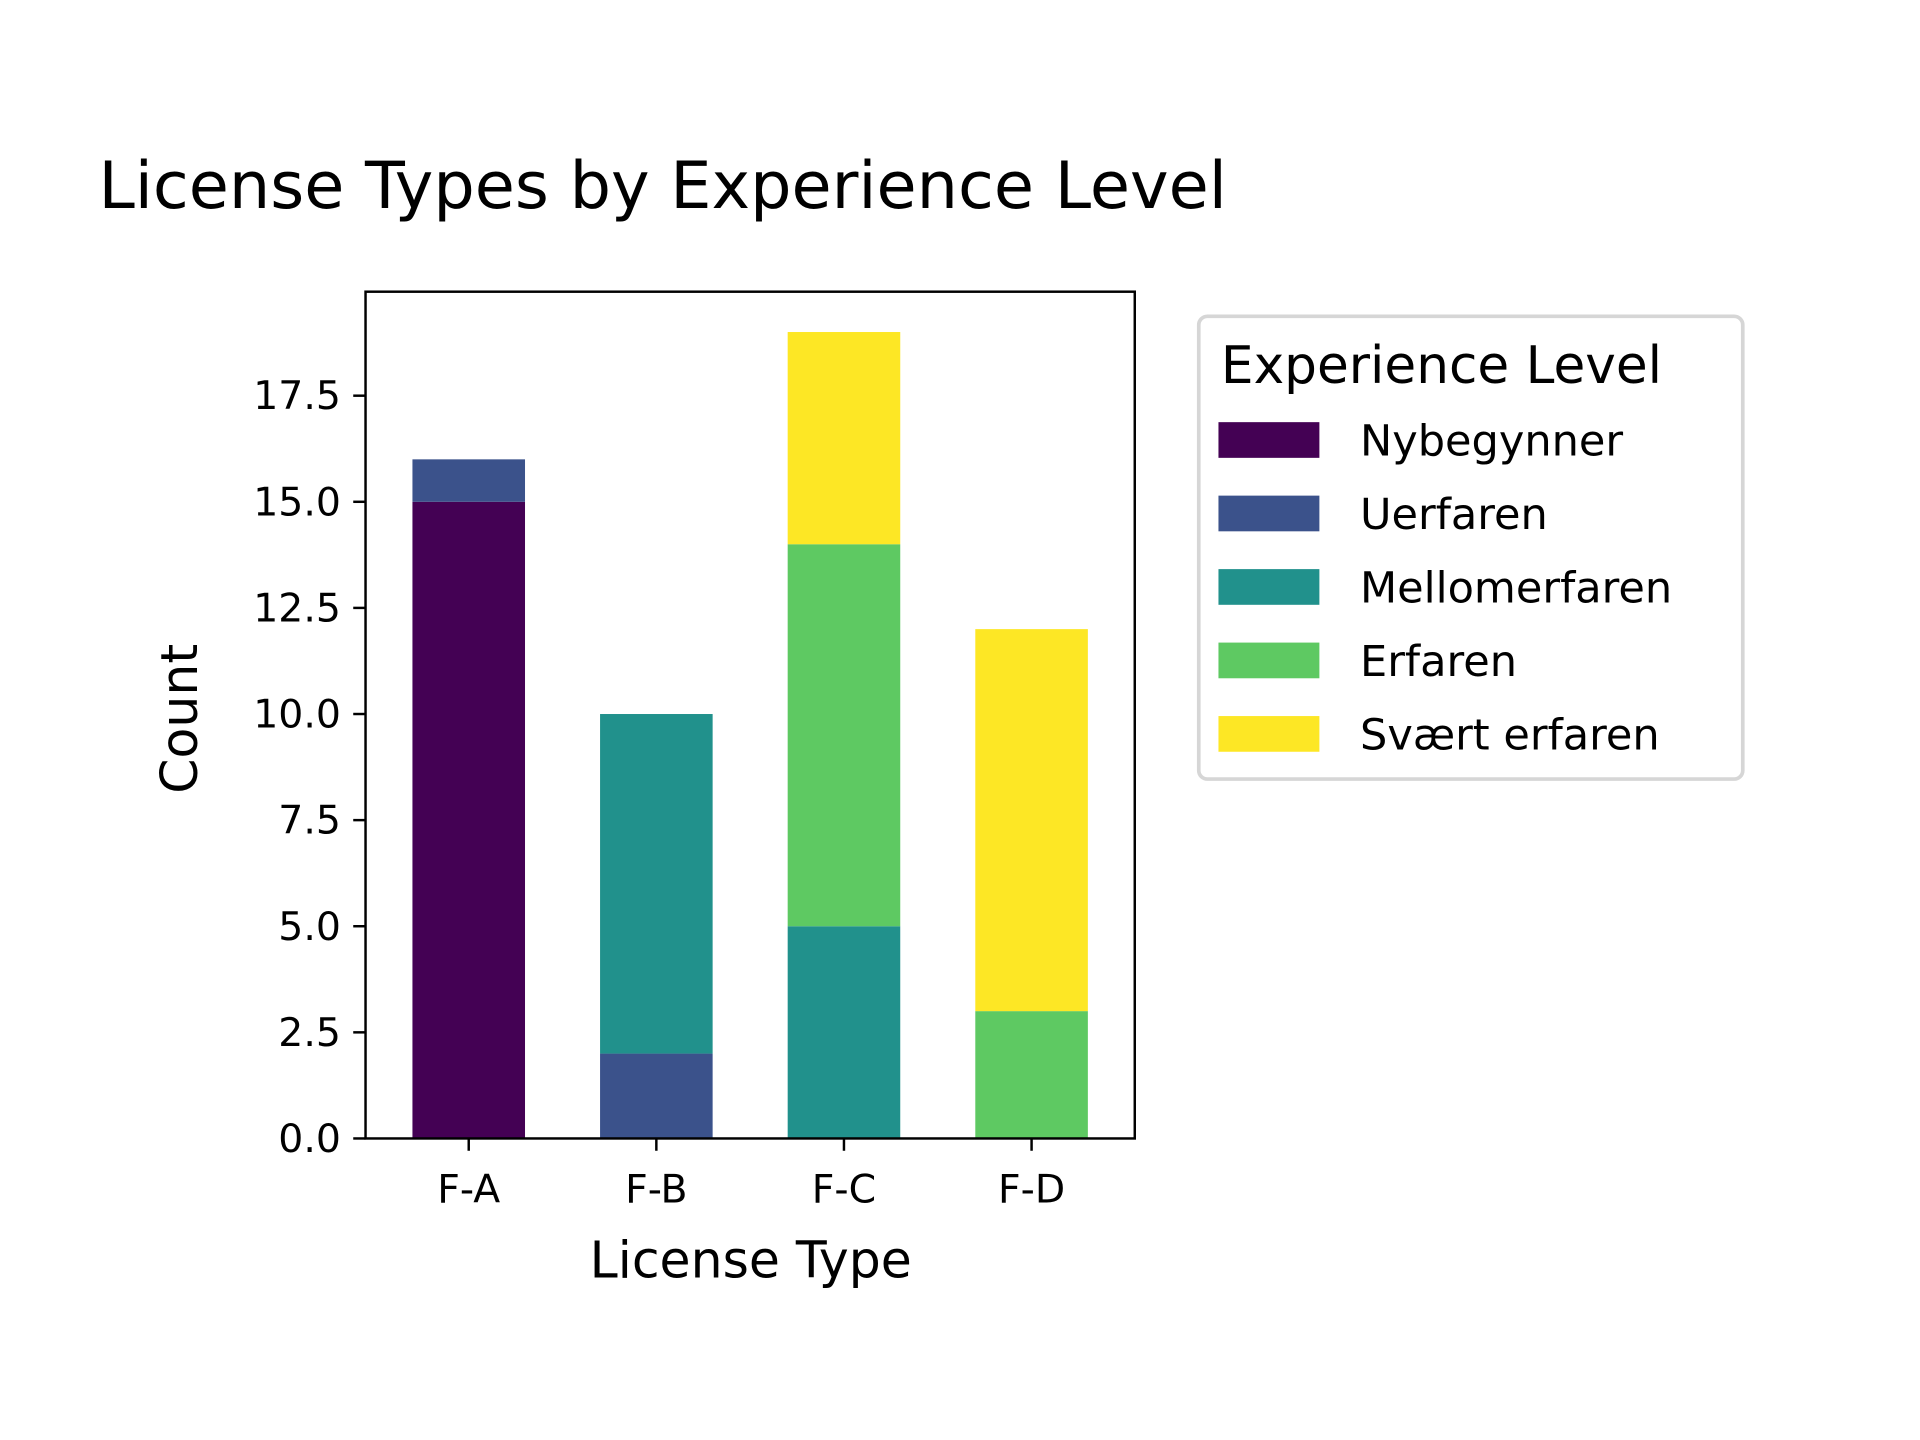  Describe the element at coordinates (751, 1175) in the screenshot. I see `x-axis-ticks: F-A F-B F-C F-D` at that location.